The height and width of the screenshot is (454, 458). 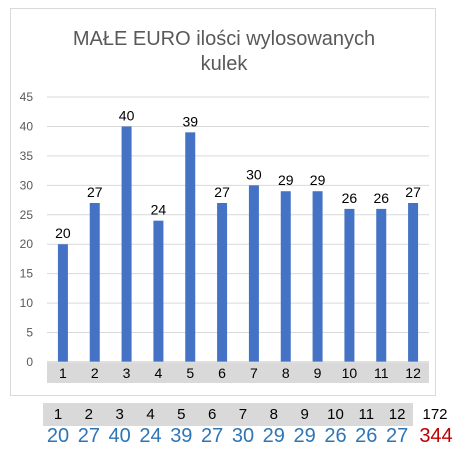 I want to click on x-tick-label: 10, so click(x=350, y=373).